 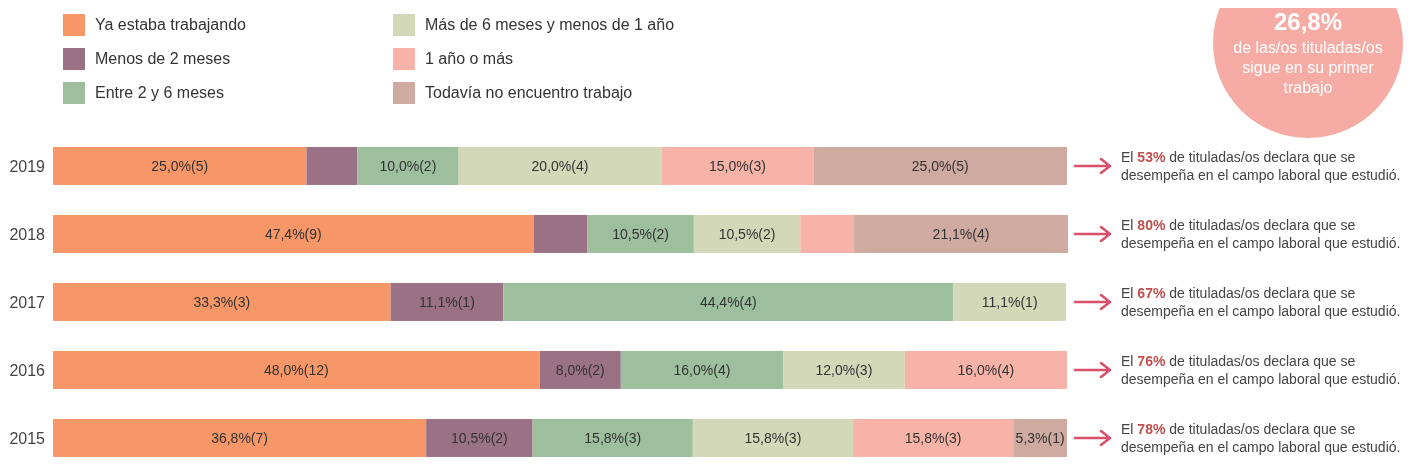 I want to click on data-label: 10,0%(2), so click(x=408, y=165).